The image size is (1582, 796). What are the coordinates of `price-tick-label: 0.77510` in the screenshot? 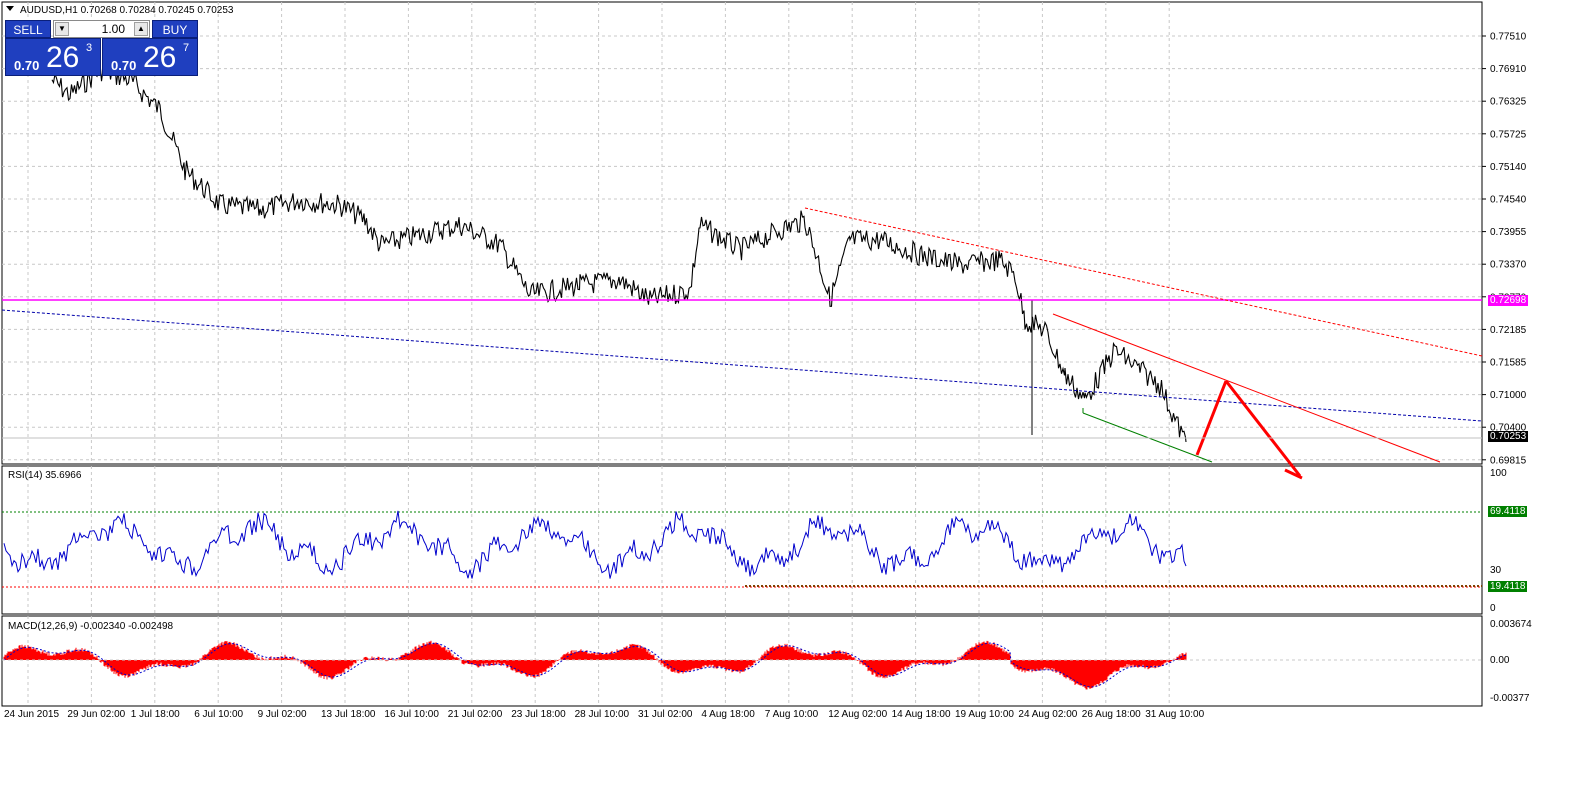 It's located at (1508, 37).